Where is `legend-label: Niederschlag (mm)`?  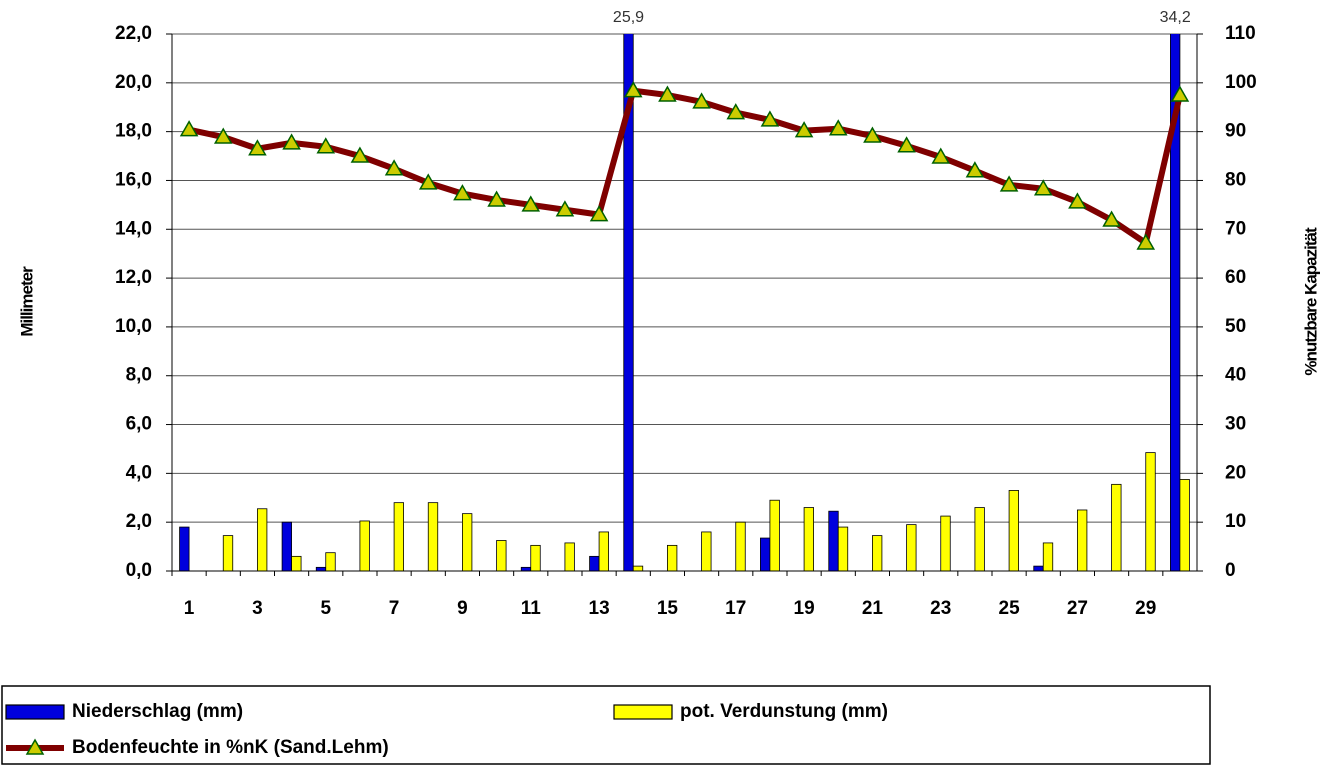 legend-label: Niederschlag (mm) is located at coordinates (157, 711).